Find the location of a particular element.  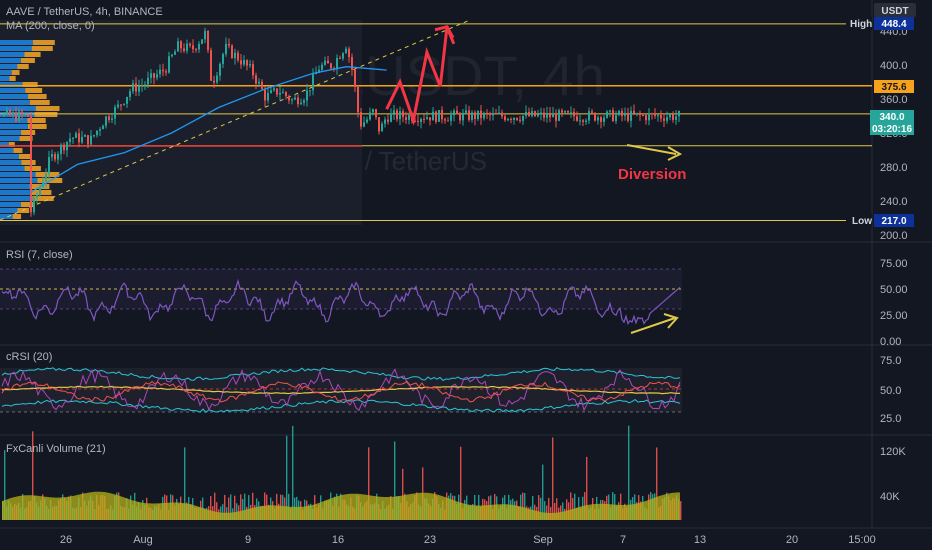

volume-title: FxCanli Volume (21) is located at coordinates (56, 449).